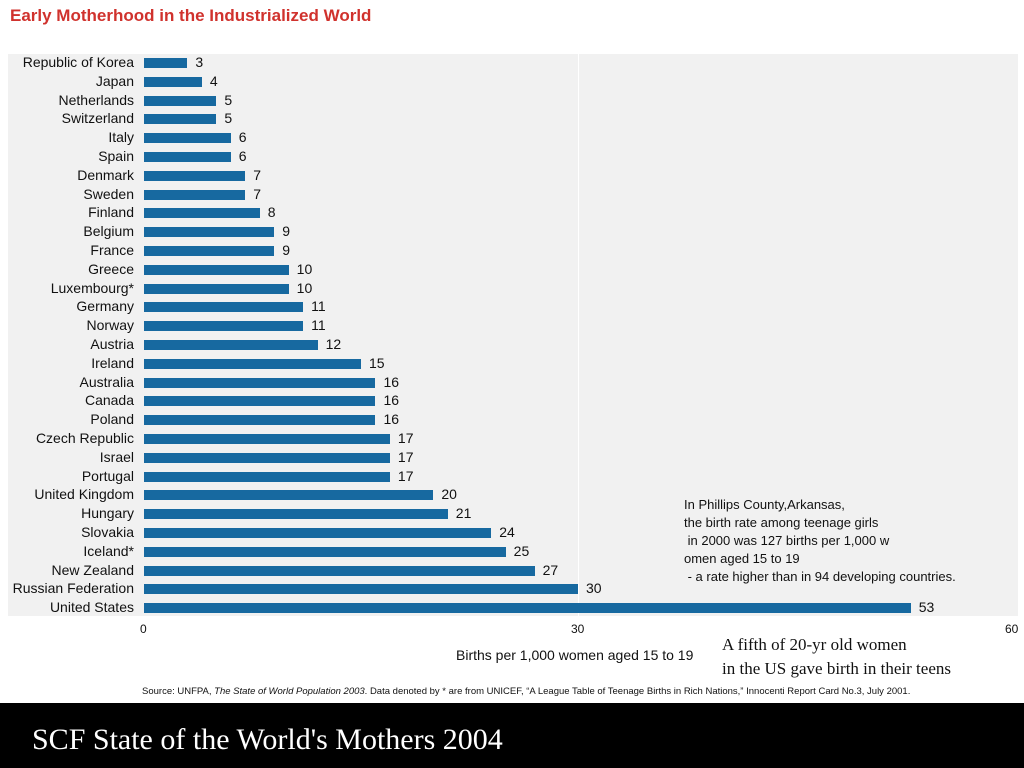  What do you see at coordinates (333, 344) in the screenshot?
I see `data-label: 12` at bounding box center [333, 344].